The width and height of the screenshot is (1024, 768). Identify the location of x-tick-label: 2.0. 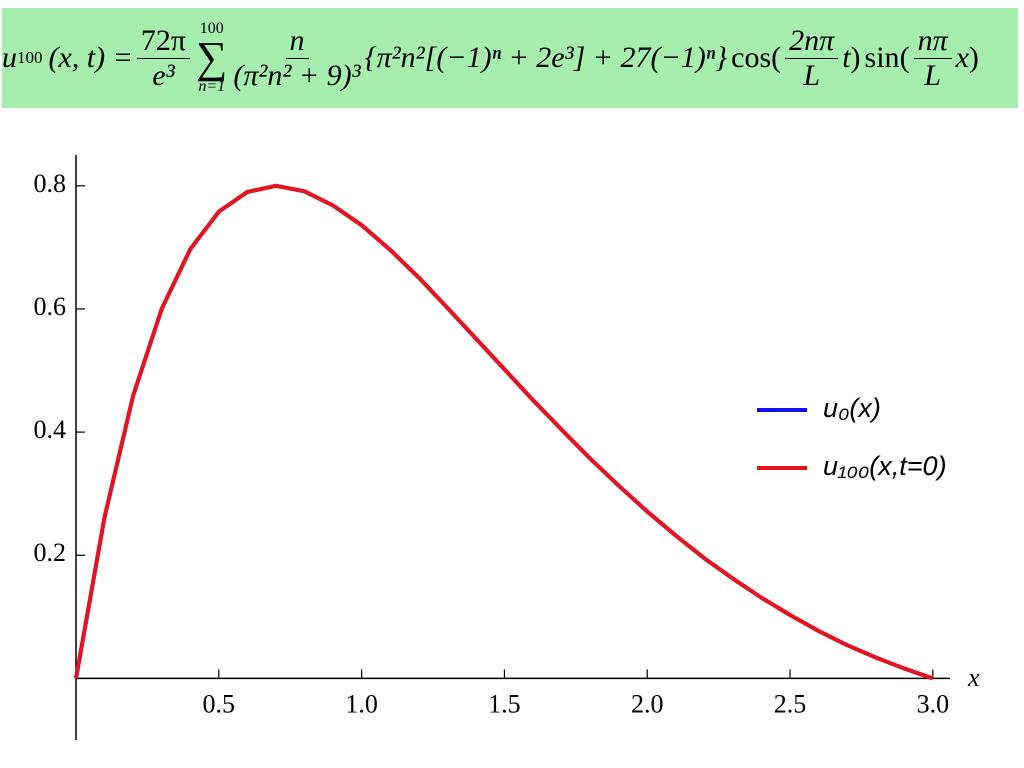
(647, 703).